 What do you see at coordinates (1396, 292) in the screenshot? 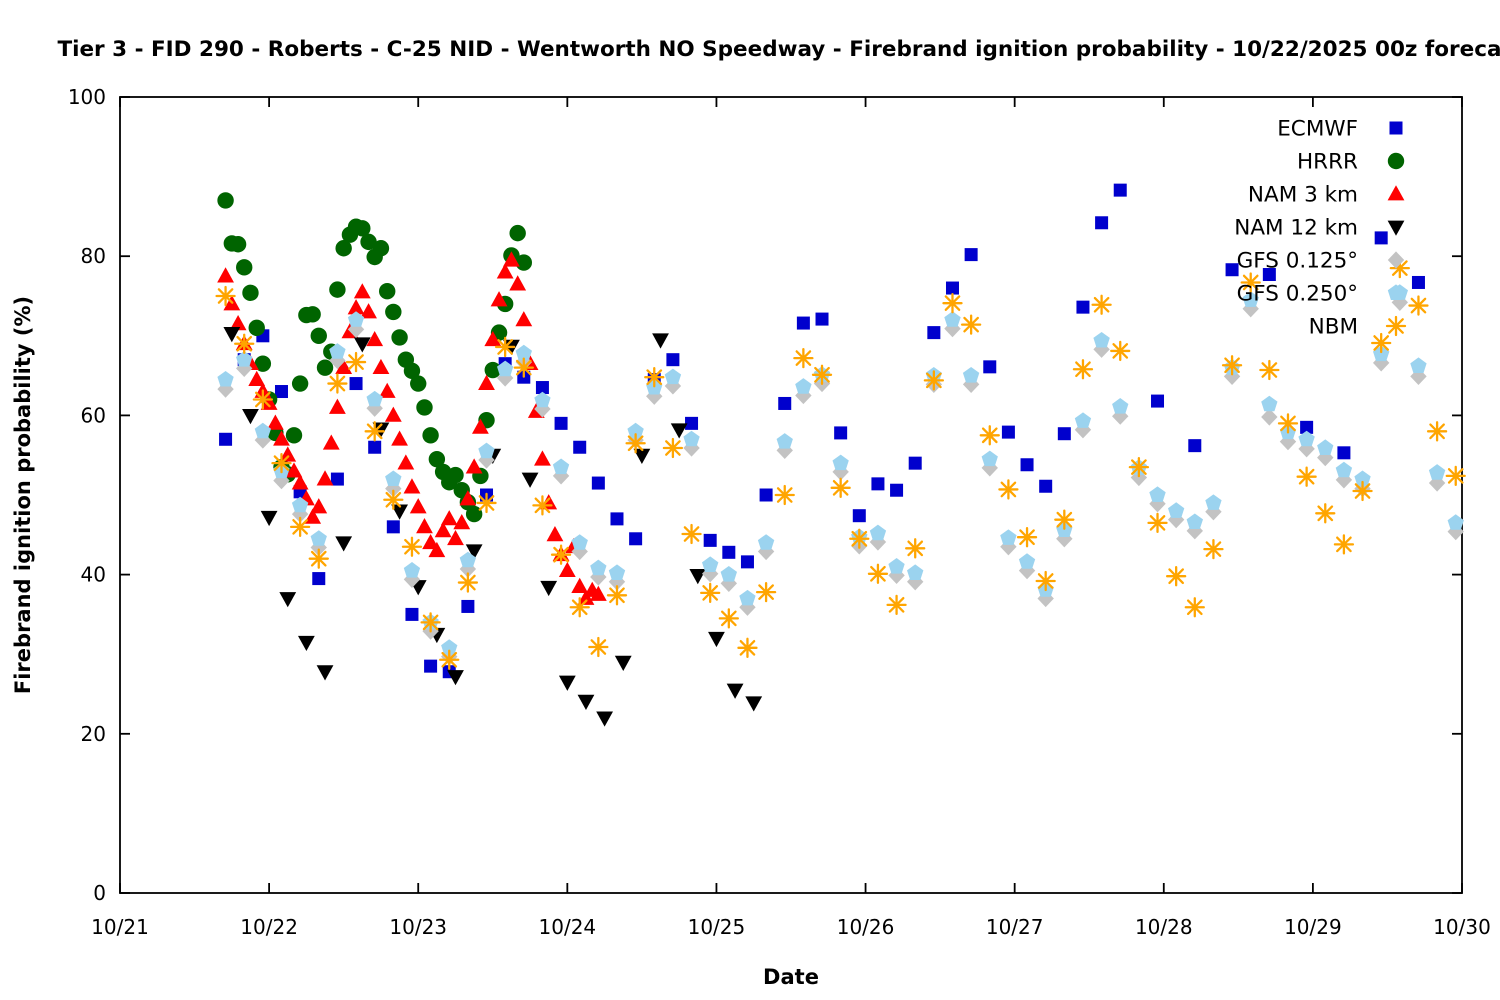
I see `gfs-0-250-marker-icon` at bounding box center [1396, 292].